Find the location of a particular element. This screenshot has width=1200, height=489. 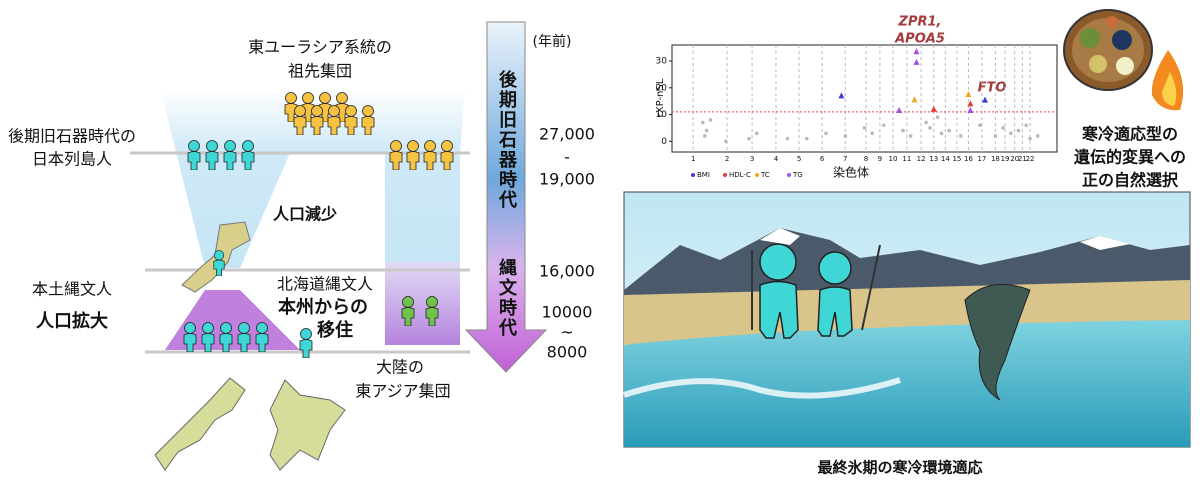

year: 16,000 is located at coordinates (567, 271).